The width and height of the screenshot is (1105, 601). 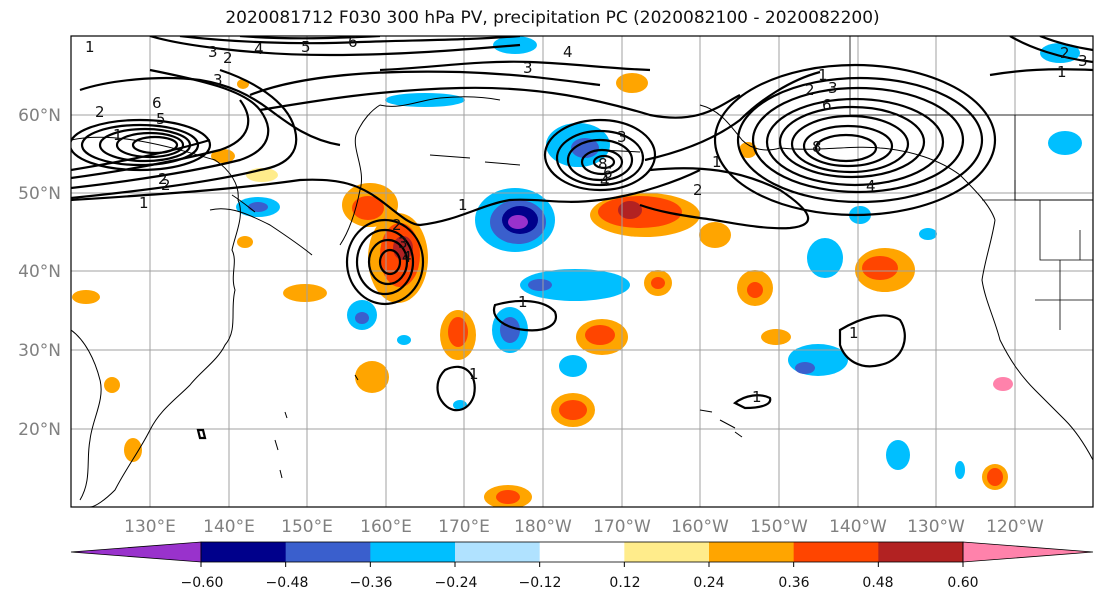 What do you see at coordinates (936, 527) in the screenshot?
I see `lon-label: 130°W` at bounding box center [936, 527].